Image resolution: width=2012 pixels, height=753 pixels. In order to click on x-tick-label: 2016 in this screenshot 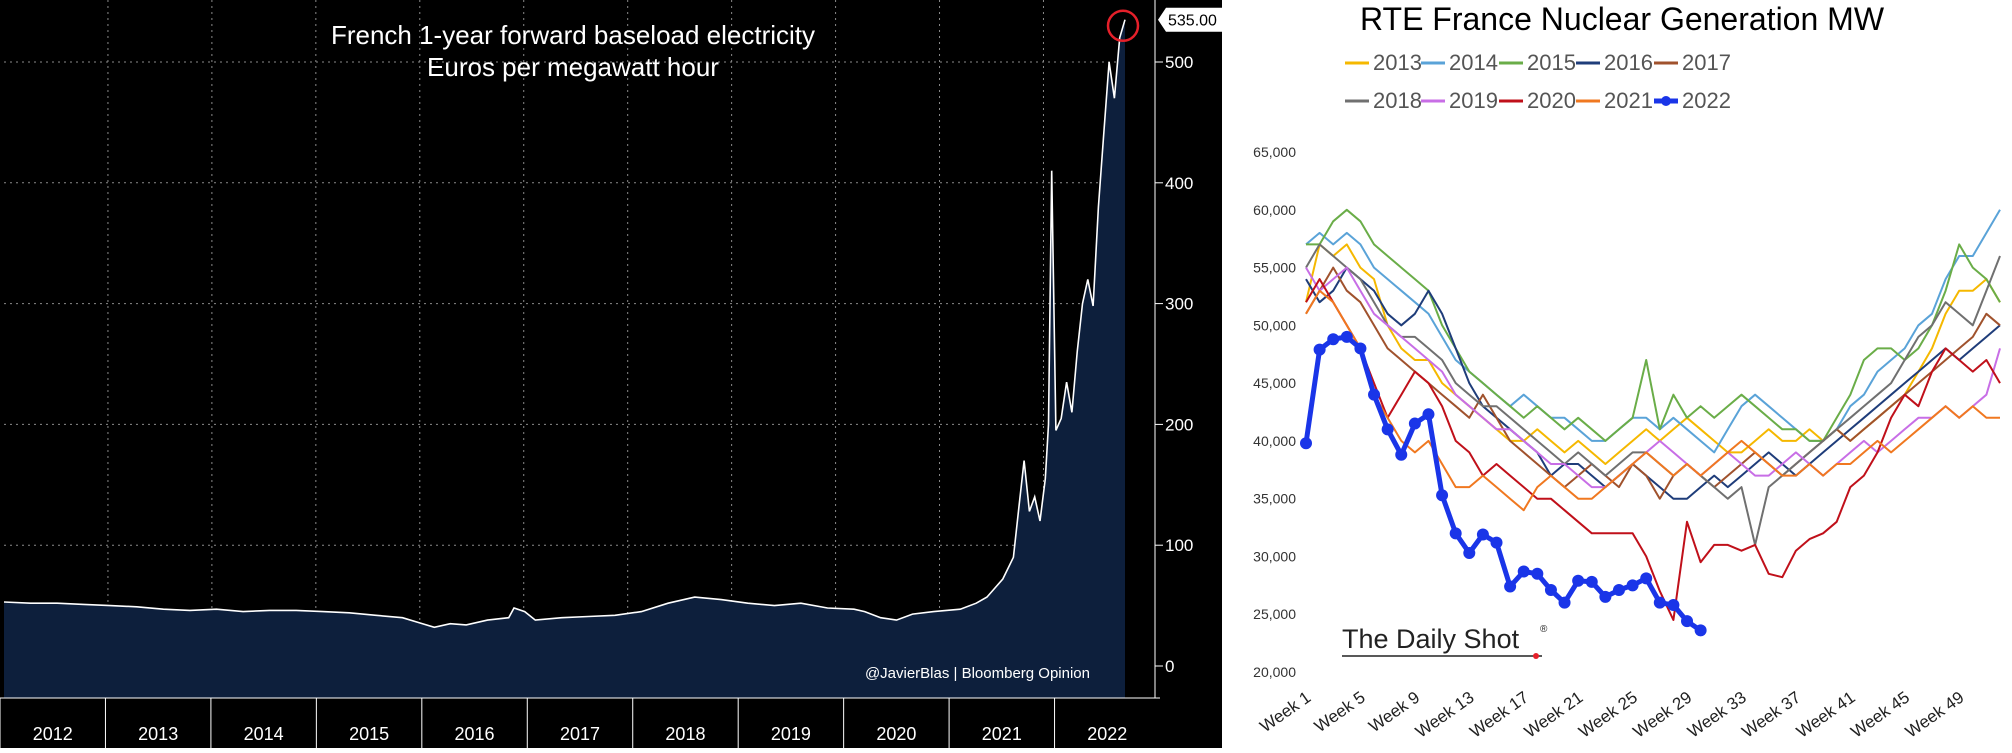, I will do `click(475, 734)`.